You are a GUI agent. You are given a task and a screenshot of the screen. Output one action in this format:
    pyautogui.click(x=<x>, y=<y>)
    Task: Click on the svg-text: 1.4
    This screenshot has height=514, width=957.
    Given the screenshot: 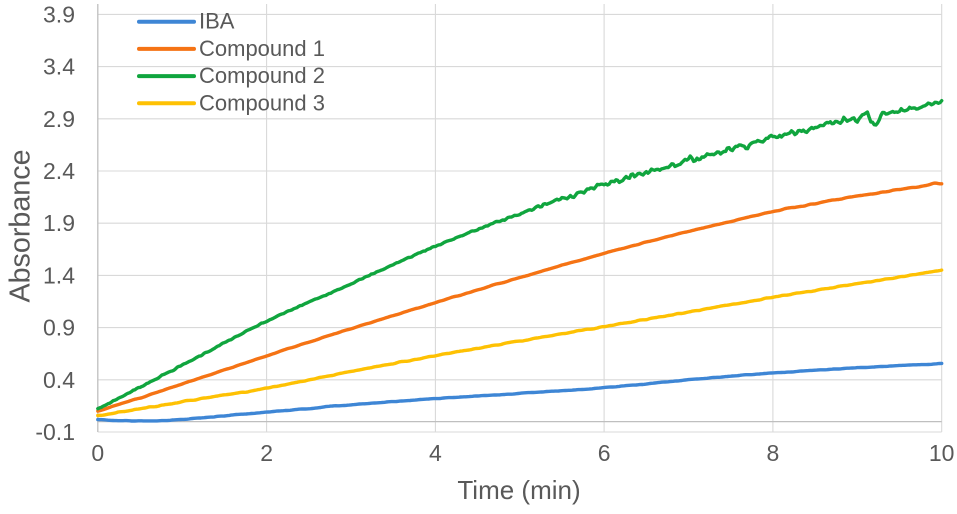 What is the action you would take?
    pyautogui.click(x=59, y=275)
    